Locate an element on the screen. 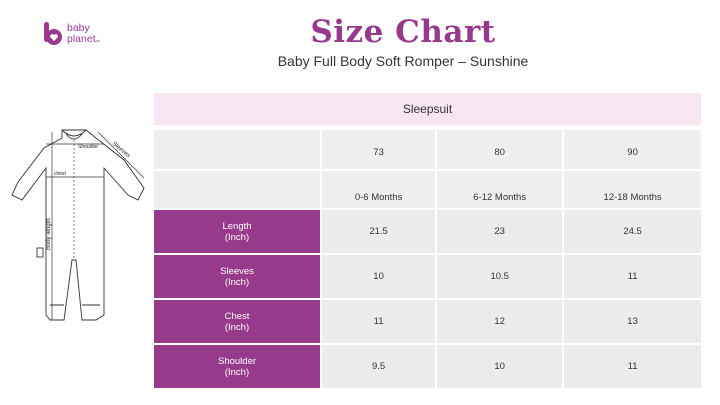  table-row: Sleeves (Inch) 10 10.5 11 is located at coordinates (427, 276).